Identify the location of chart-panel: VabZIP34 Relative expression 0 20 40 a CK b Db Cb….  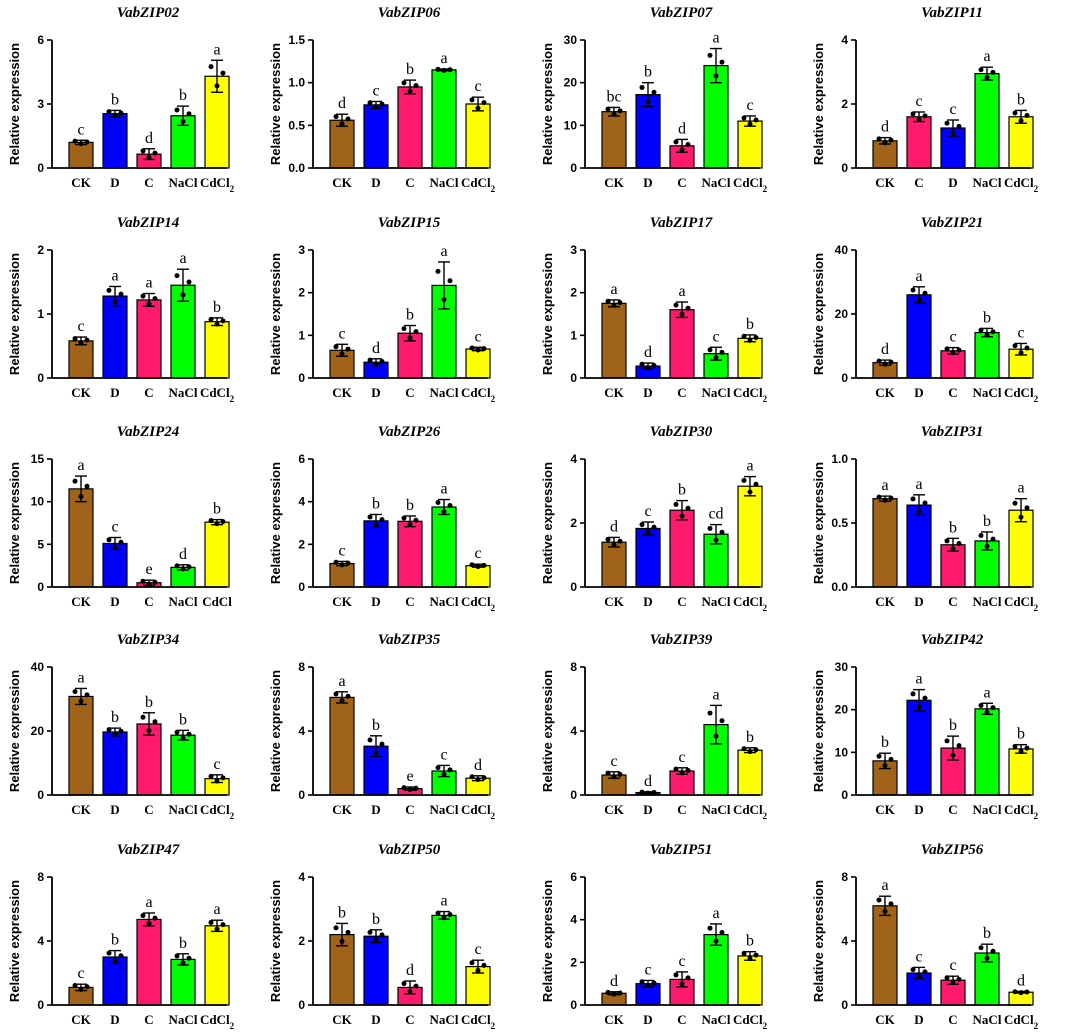
(121, 726).